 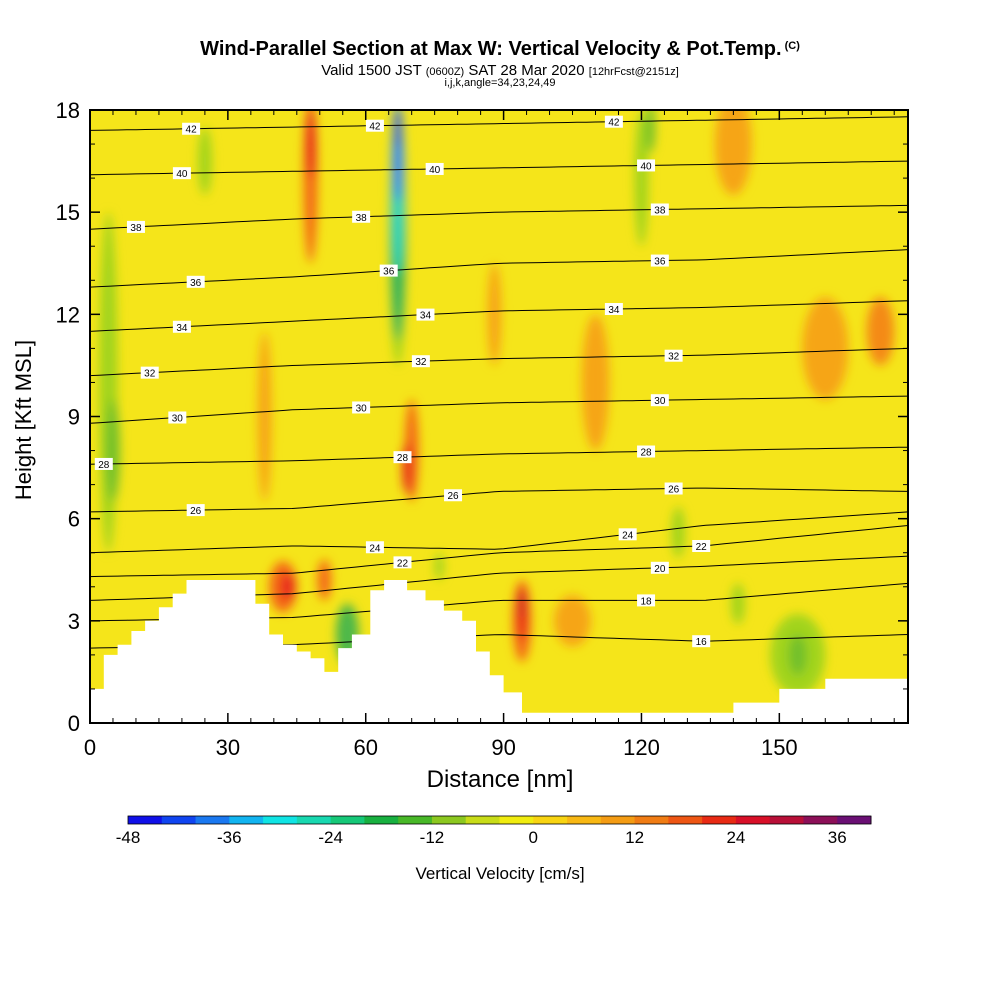 I want to click on isentrope-label-text: 18, so click(x=646, y=601).